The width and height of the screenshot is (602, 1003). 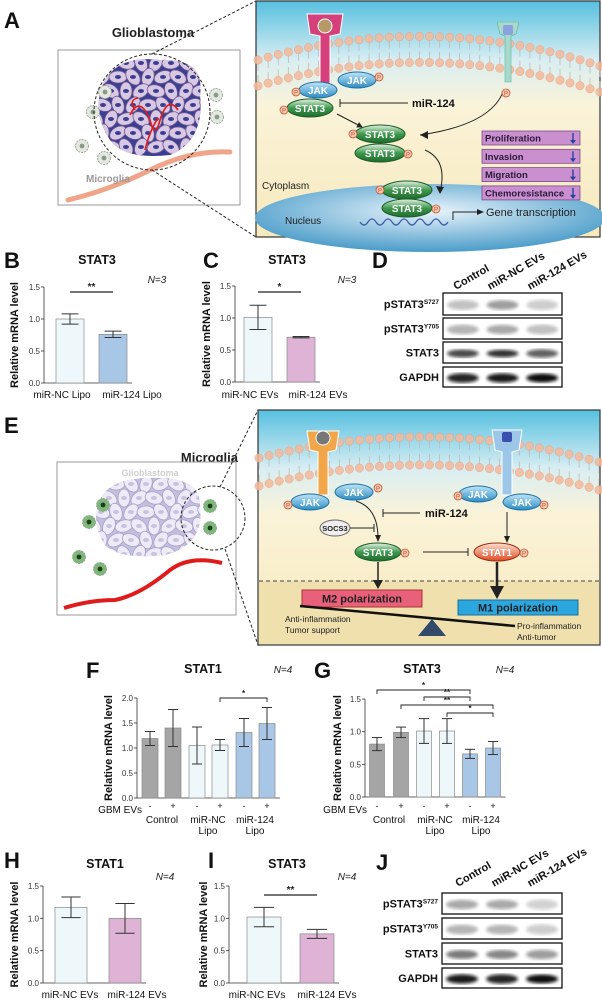 I want to click on cytoplasm-label: Cytoplasm, so click(x=285, y=186).